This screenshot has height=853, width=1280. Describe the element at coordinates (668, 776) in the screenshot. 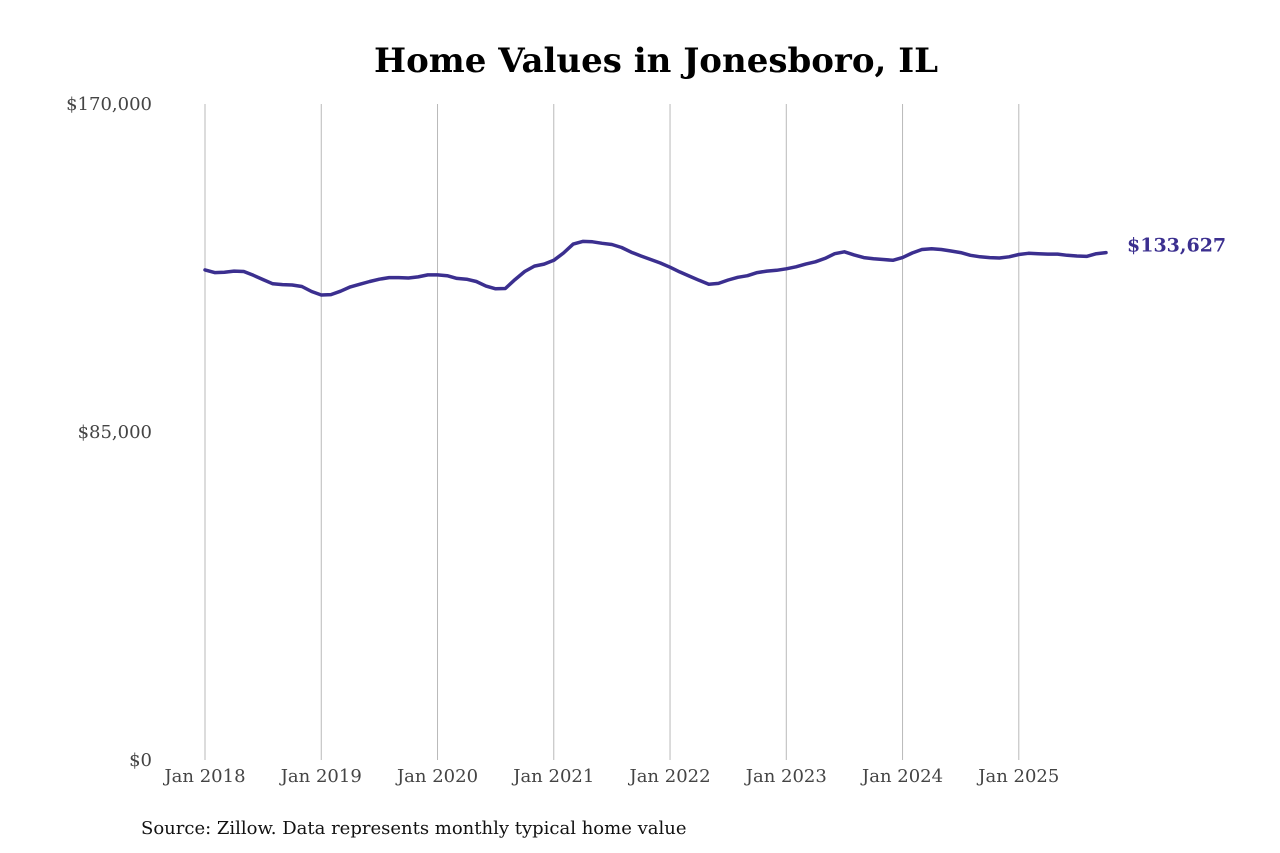

I see `x-tick-label: Jan 2022` at that location.